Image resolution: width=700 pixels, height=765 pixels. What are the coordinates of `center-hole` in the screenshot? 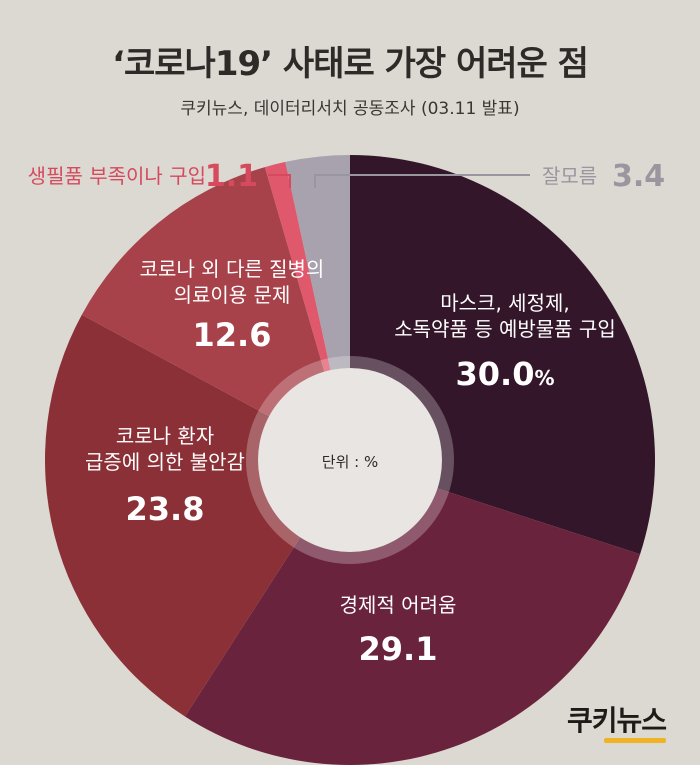 It's located at (350, 460).